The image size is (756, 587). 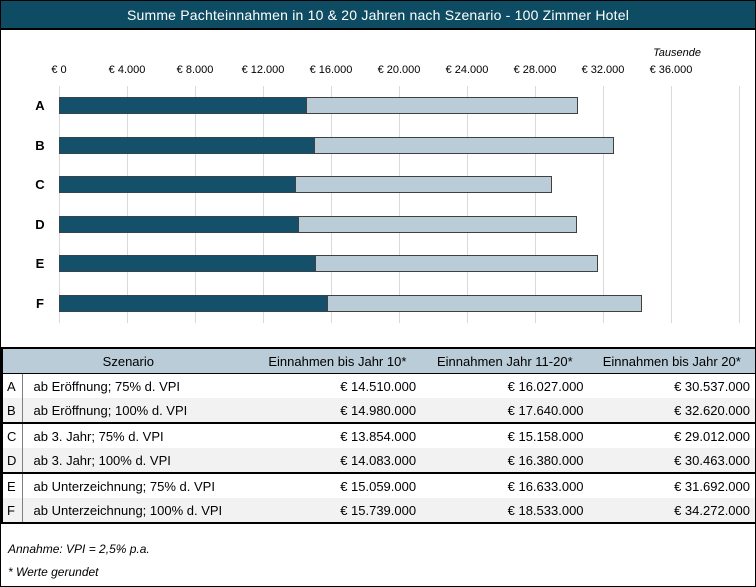 I want to click on stacked-bar-b, so click(x=399, y=145).